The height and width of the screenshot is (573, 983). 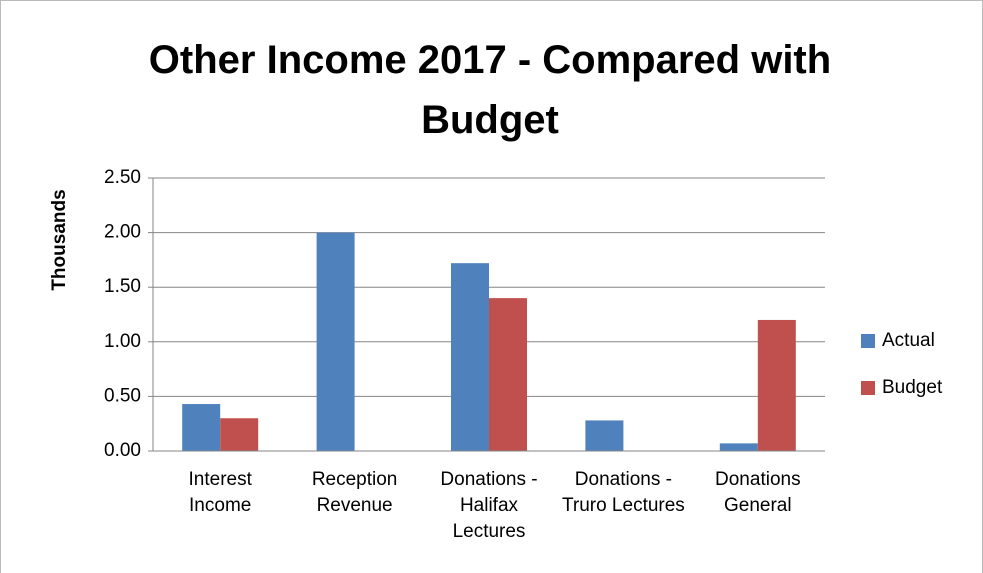 What do you see at coordinates (354, 492) in the screenshot?
I see `x-tick-label: Reception Revenue` at bounding box center [354, 492].